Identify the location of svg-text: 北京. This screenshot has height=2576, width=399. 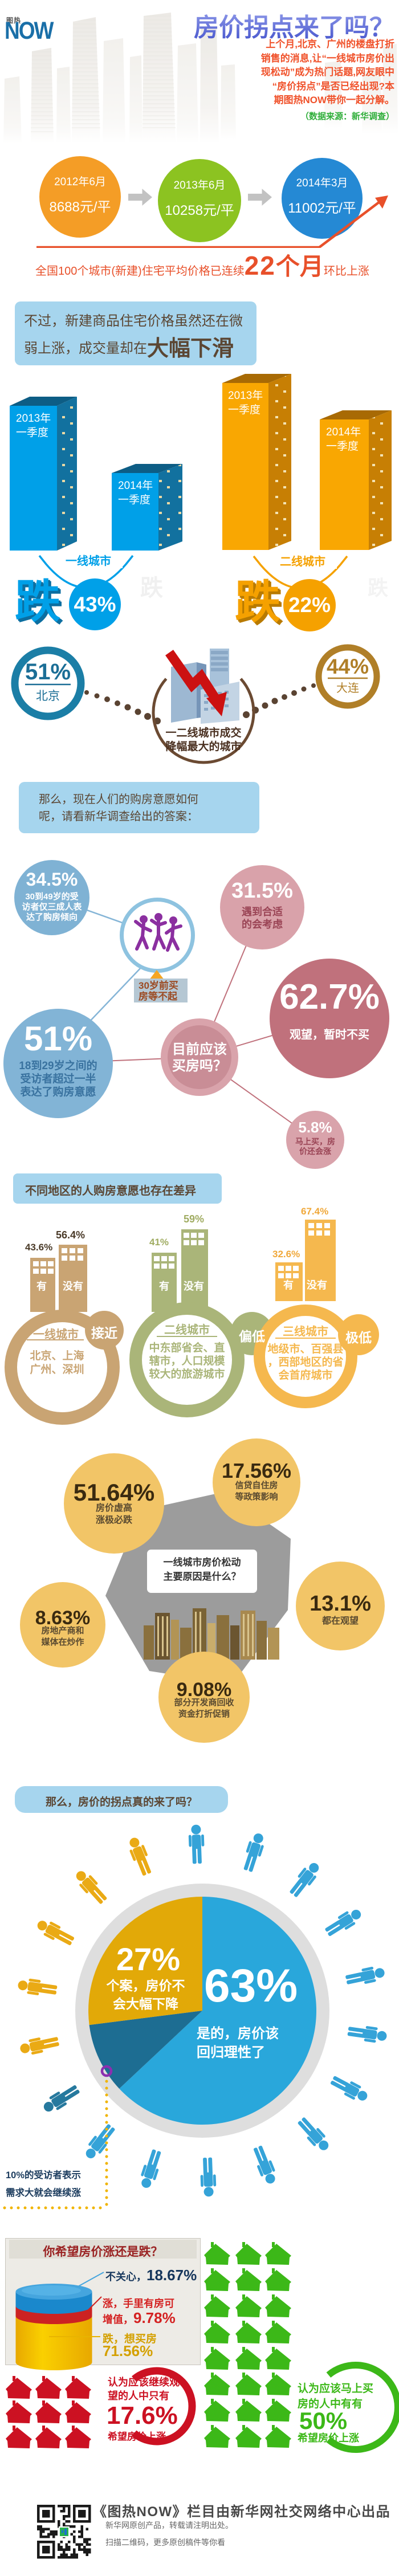
(48, 696).